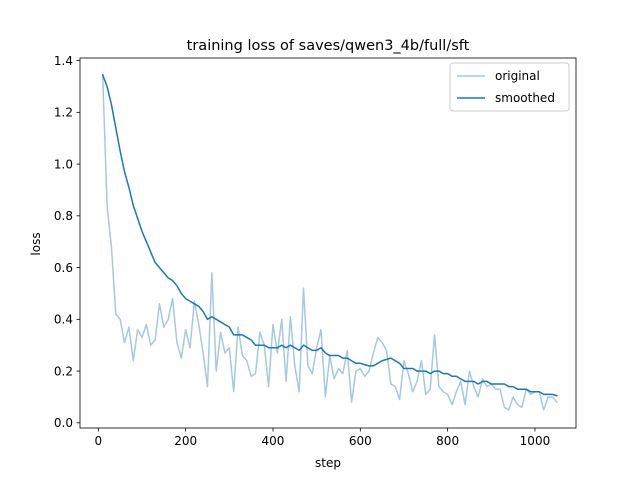 The image size is (640, 480). What do you see at coordinates (328, 463) in the screenshot?
I see `x-axis-label: step` at bounding box center [328, 463].